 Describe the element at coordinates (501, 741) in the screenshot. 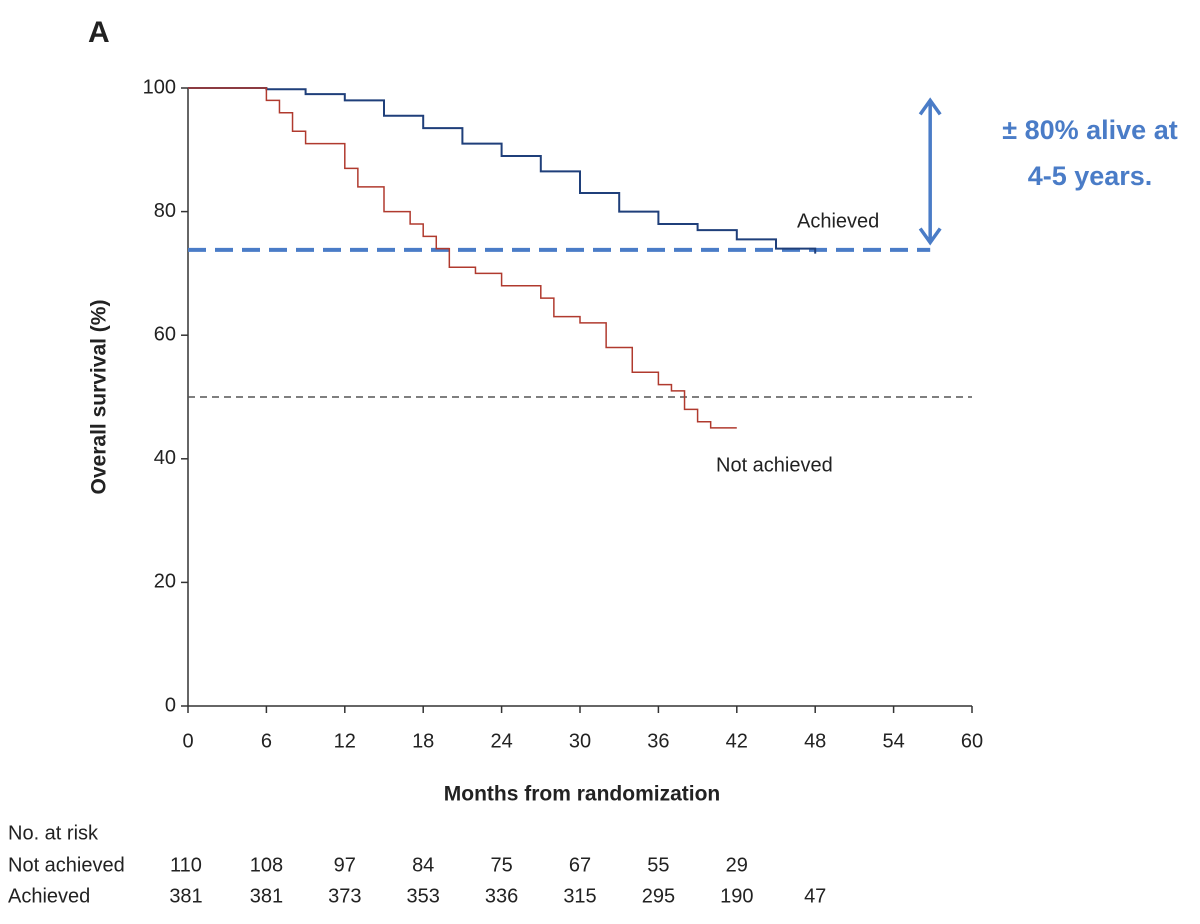

I see `x-tick-label: 24` at that location.